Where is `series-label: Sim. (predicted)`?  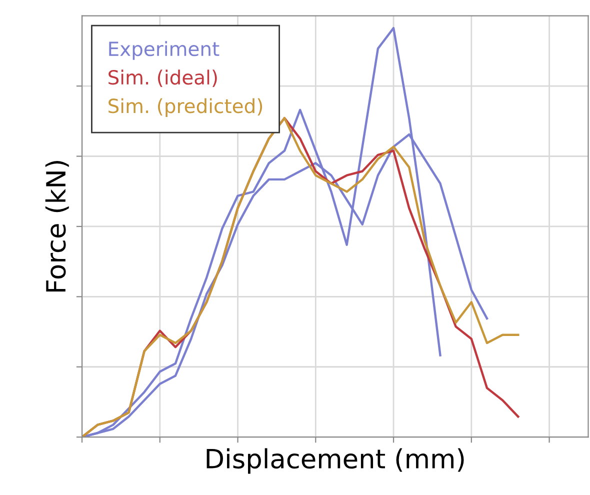 series-label: Sim. (predicted) is located at coordinates (185, 108).